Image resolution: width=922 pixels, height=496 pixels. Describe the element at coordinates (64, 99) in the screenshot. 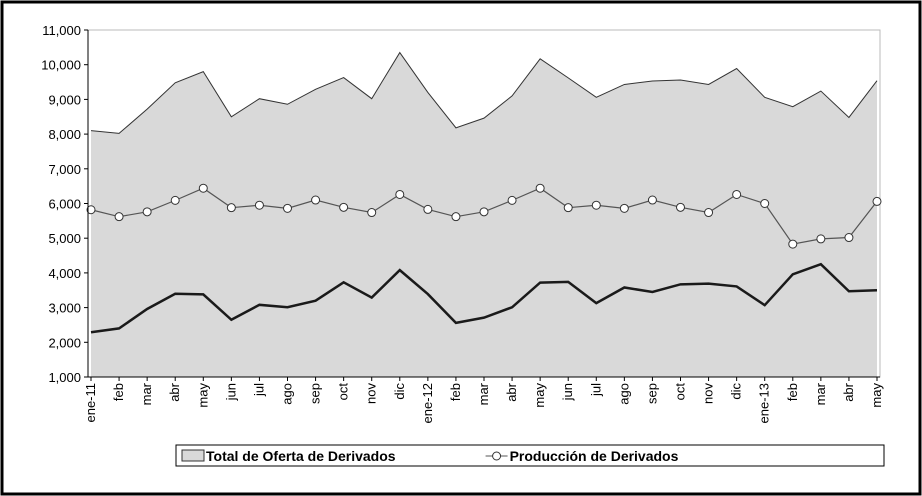

I see `y-tick-label: 9,000` at that location.